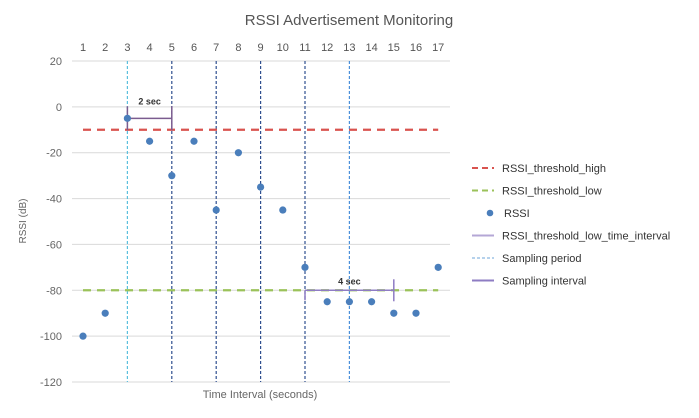 The width and height of the screenshot is (699, 418). Describe the element at coordinates (149, 101) in the screenshot. I see `annotation-label: 2 sec` at that location.